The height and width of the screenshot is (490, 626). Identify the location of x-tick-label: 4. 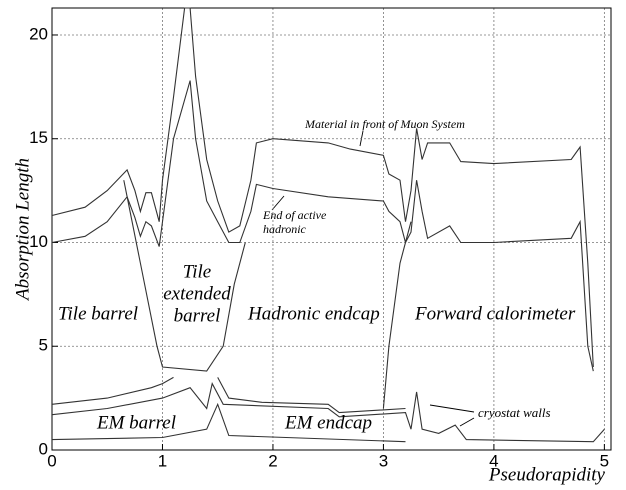
(493, 460).